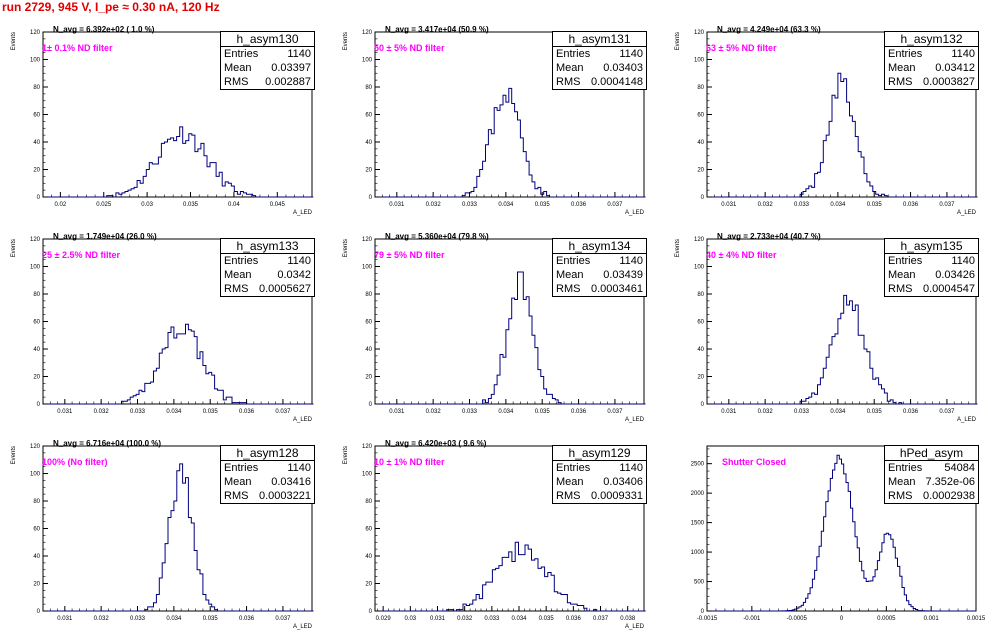 The image size is (996, 636). What do you see at coordinates (36, 350) in the screenshot?
I see `y-tick-label: 40` at bounding box center [36, 350].